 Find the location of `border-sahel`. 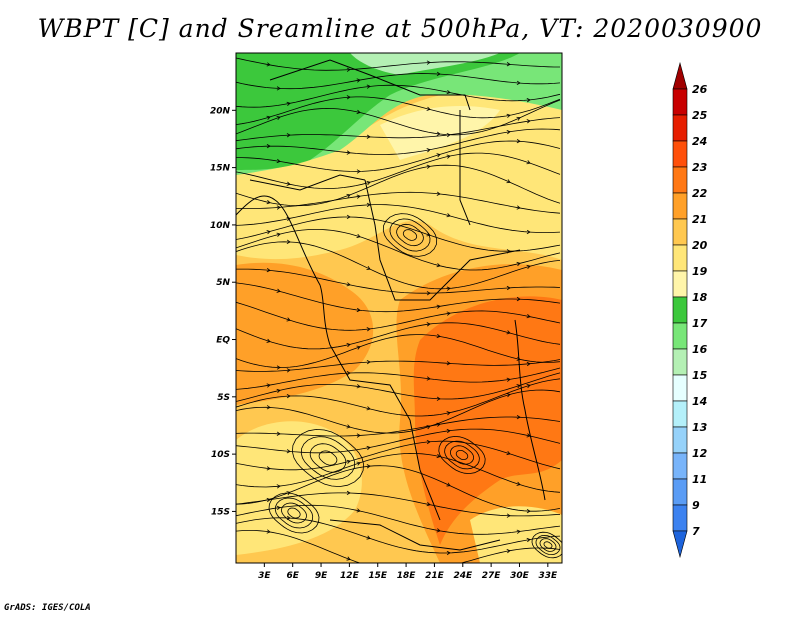

border-sahel is located at coordinates (307, 182).